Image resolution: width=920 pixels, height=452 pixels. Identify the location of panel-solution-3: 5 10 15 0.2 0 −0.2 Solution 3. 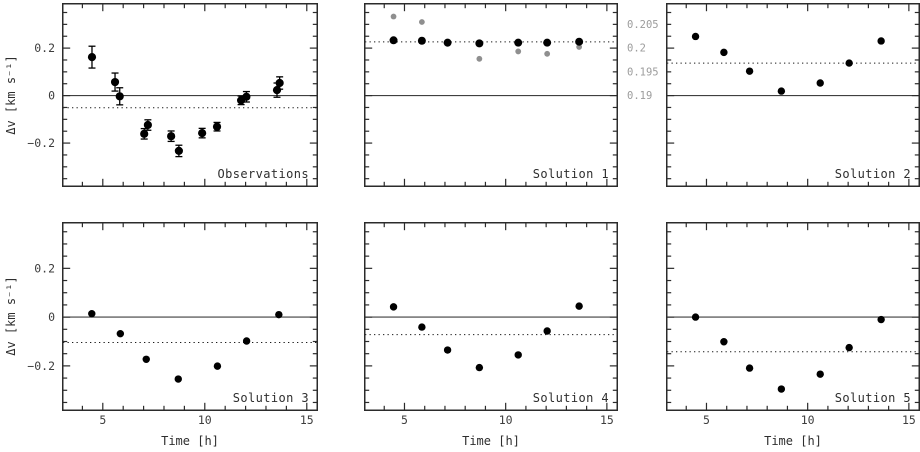
(172, 324).